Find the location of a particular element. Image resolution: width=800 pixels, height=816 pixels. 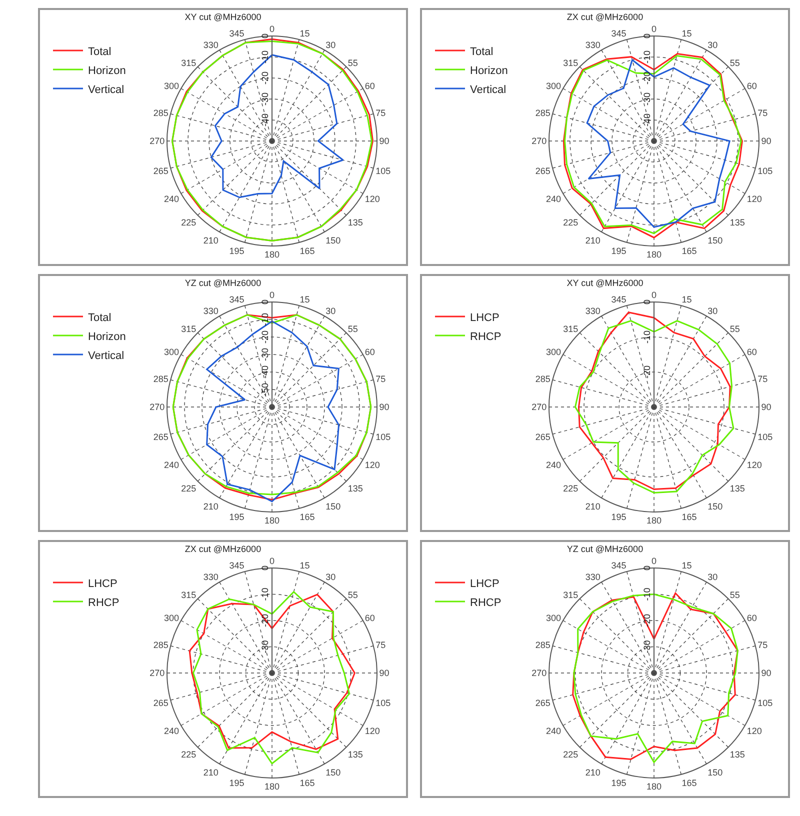

legend-label: RHCP is located at coordinates (104, 602).